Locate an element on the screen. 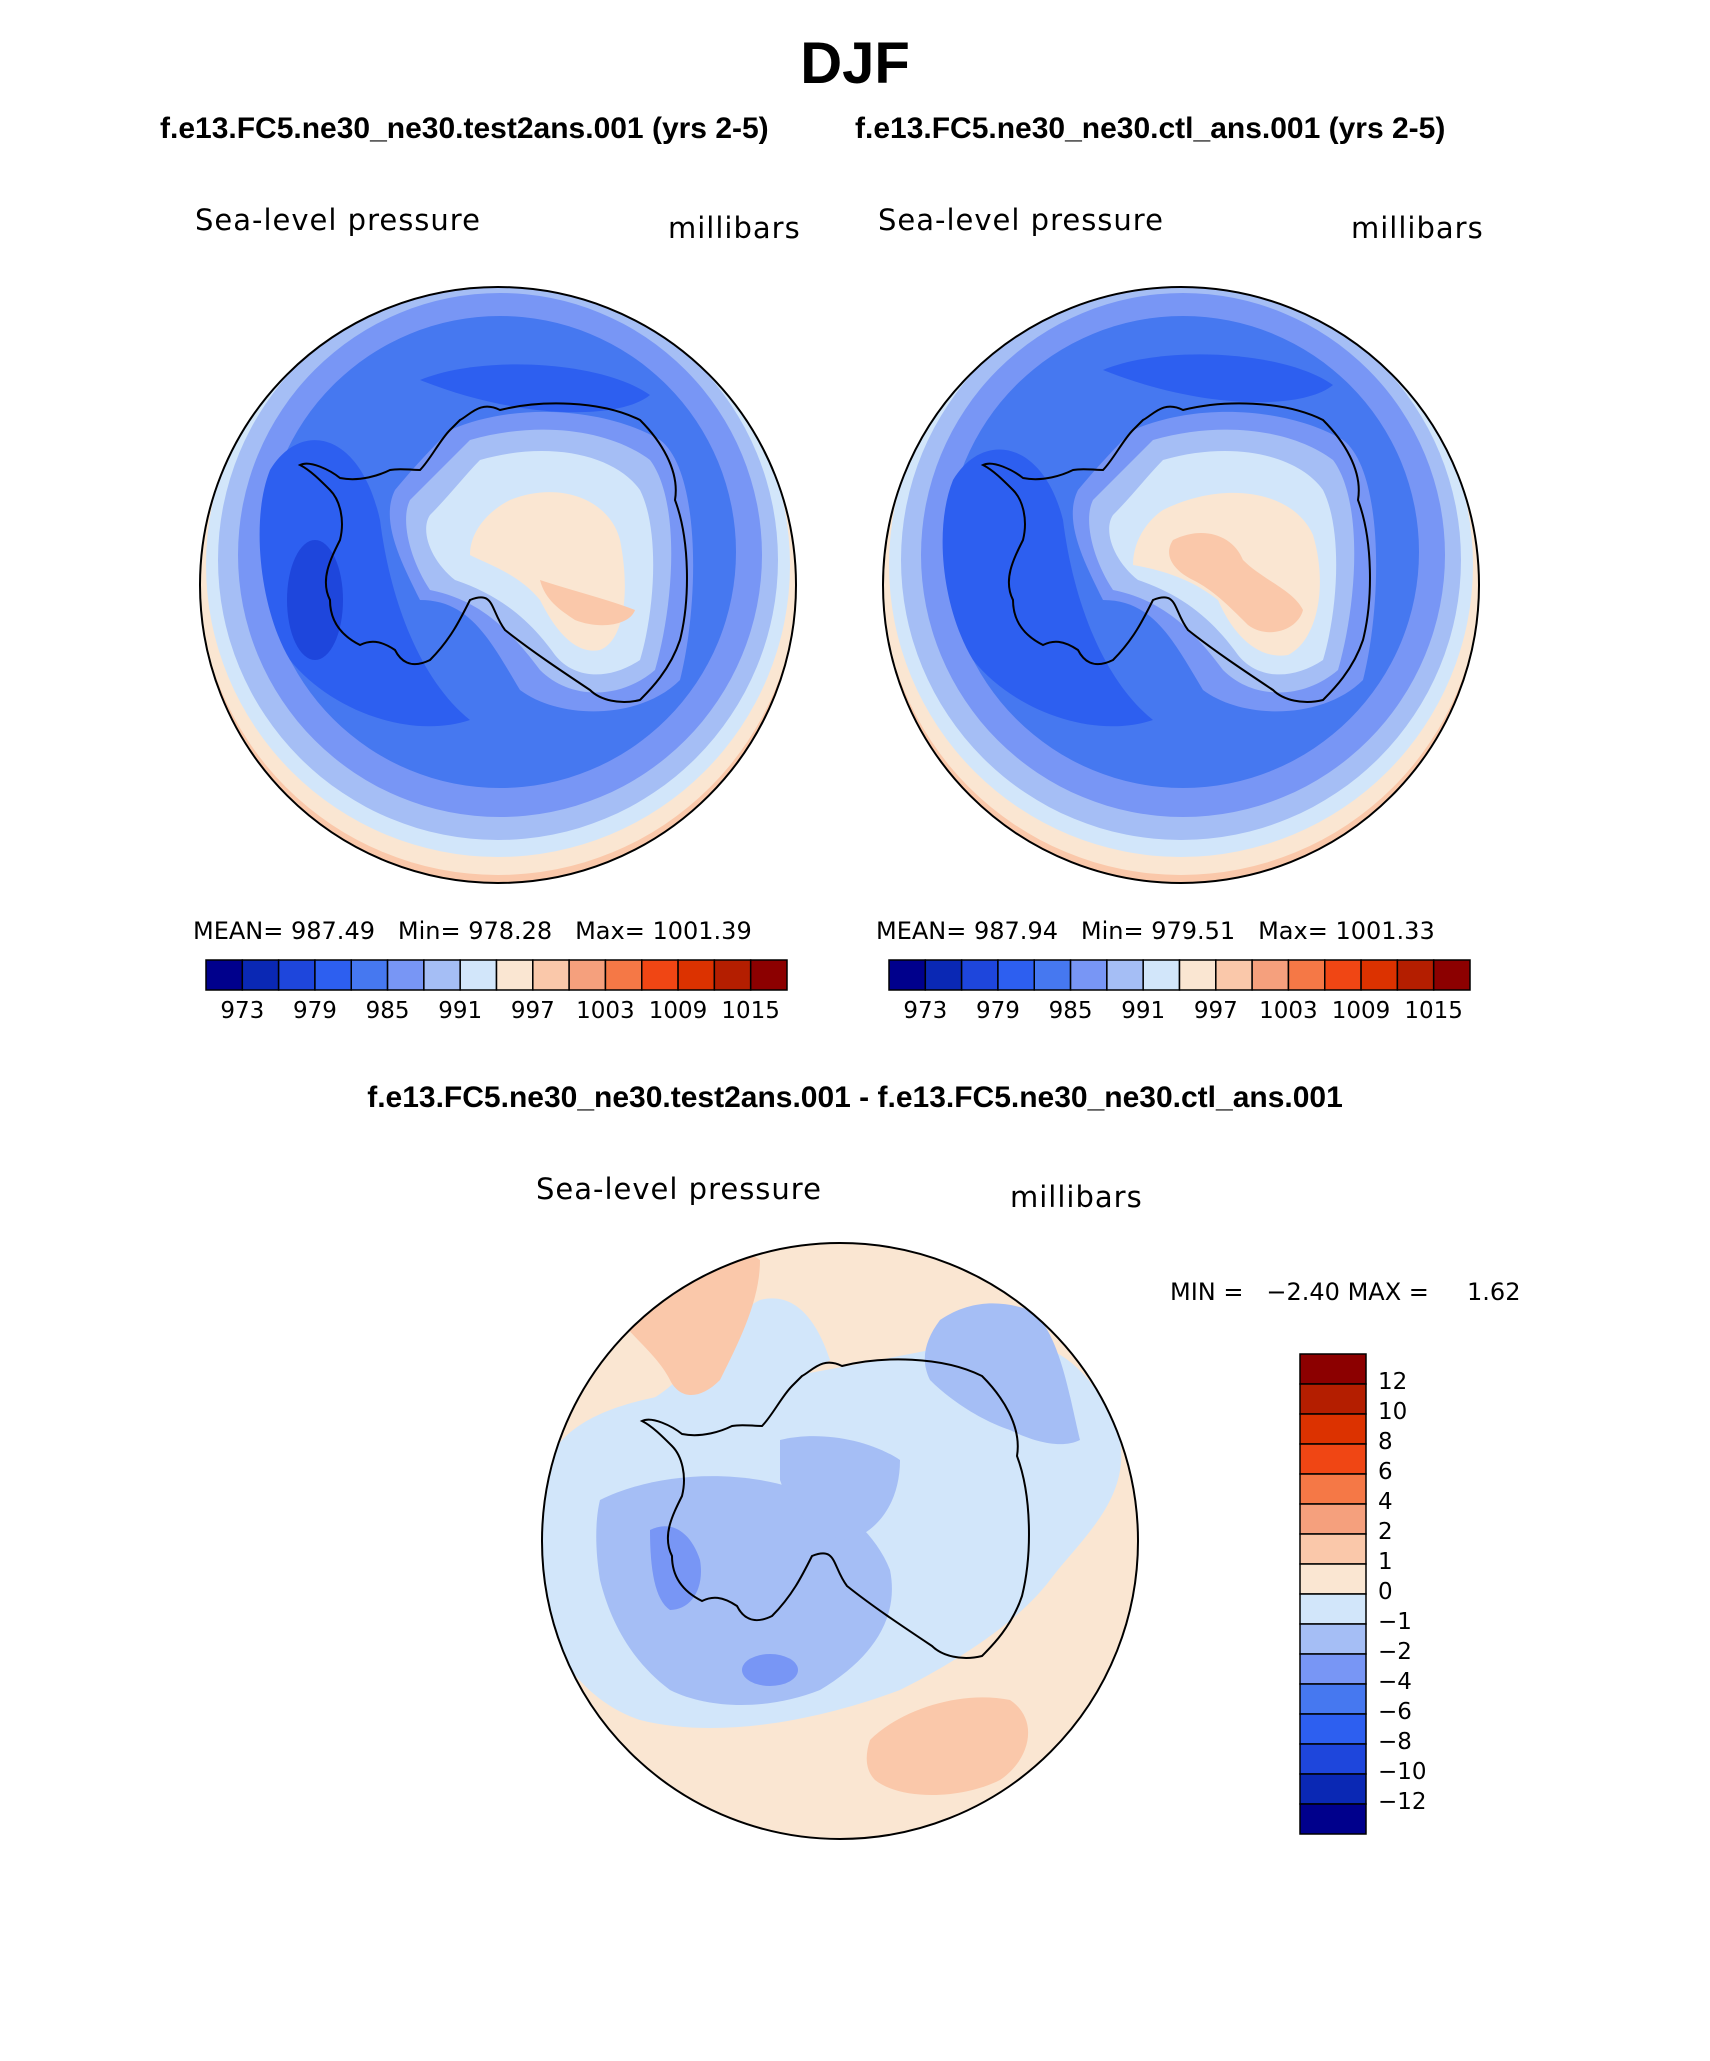  test-variable-label: Sea-level pressure is located at coordinates (338, 220).